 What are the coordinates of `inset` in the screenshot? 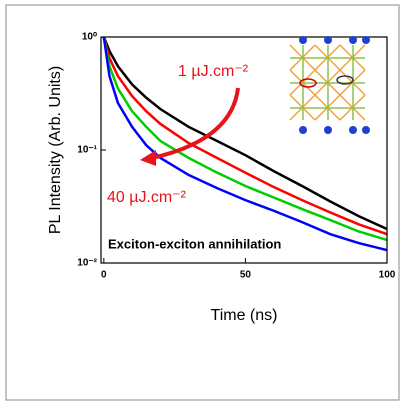 It's located at (327, 85).